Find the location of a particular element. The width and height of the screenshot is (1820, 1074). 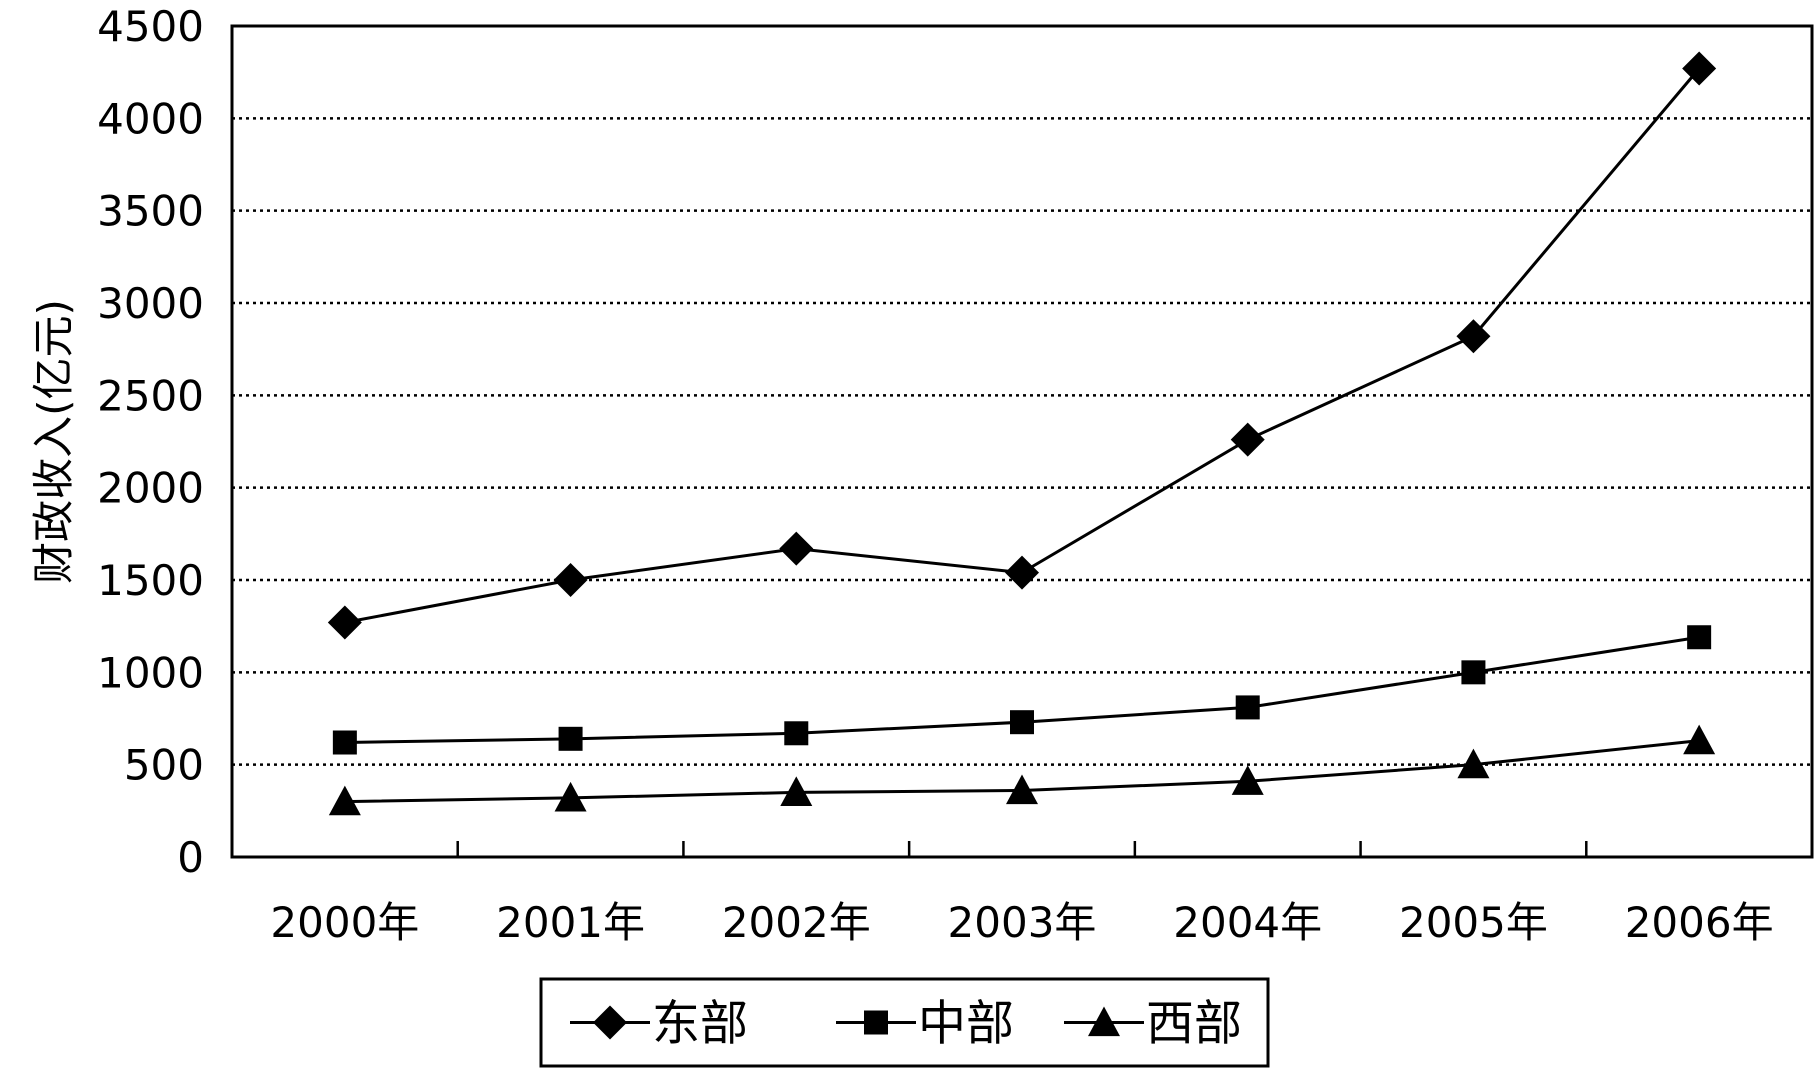

legend-item-3: 西部 is located at coordinates (1153, 1024).